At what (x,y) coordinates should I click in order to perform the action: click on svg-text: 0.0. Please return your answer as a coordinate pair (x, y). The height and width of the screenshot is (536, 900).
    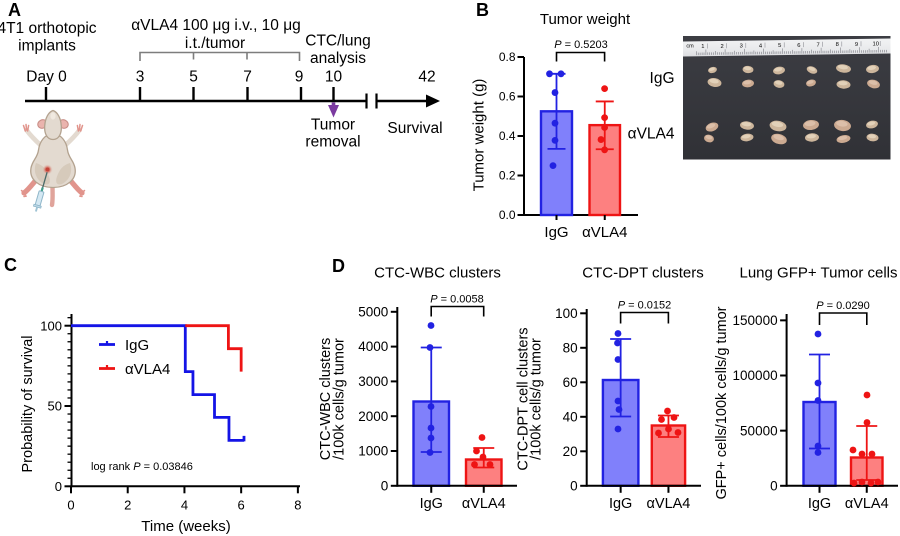
    Looking at the image, I should click on (507, 215).